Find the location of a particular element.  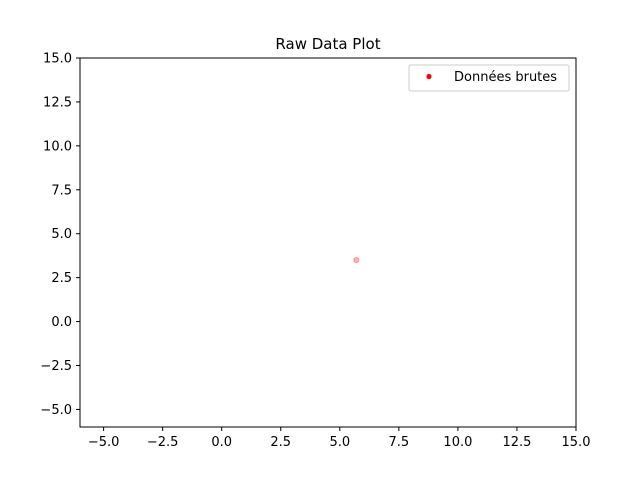

legend: Données brutes is located at coordinates (489, 78).